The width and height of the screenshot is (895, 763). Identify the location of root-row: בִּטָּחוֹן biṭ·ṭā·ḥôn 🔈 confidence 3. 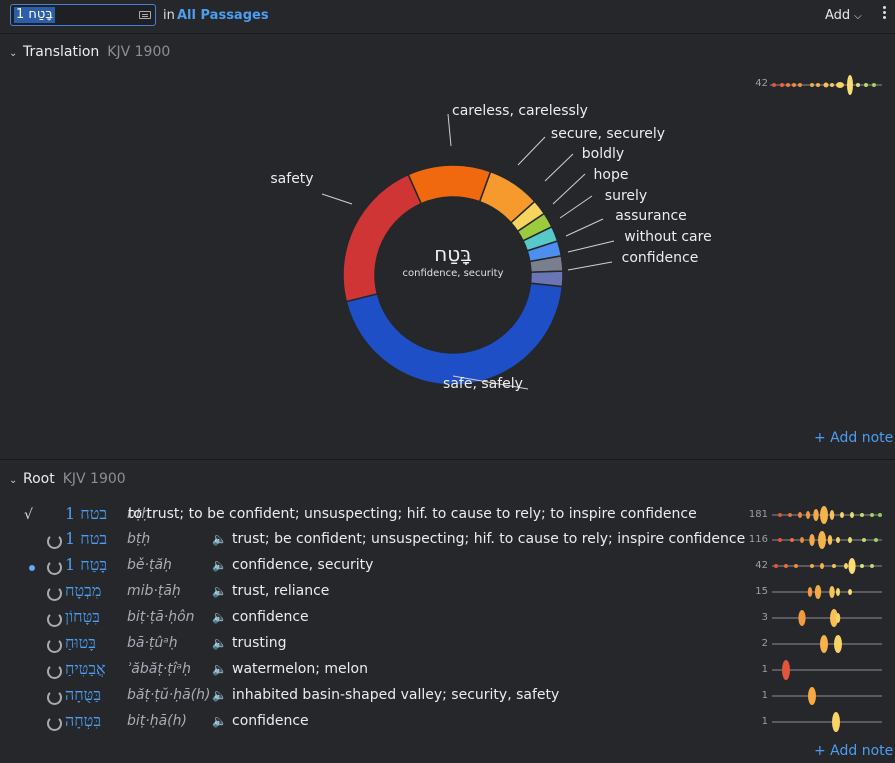
(447, 620).